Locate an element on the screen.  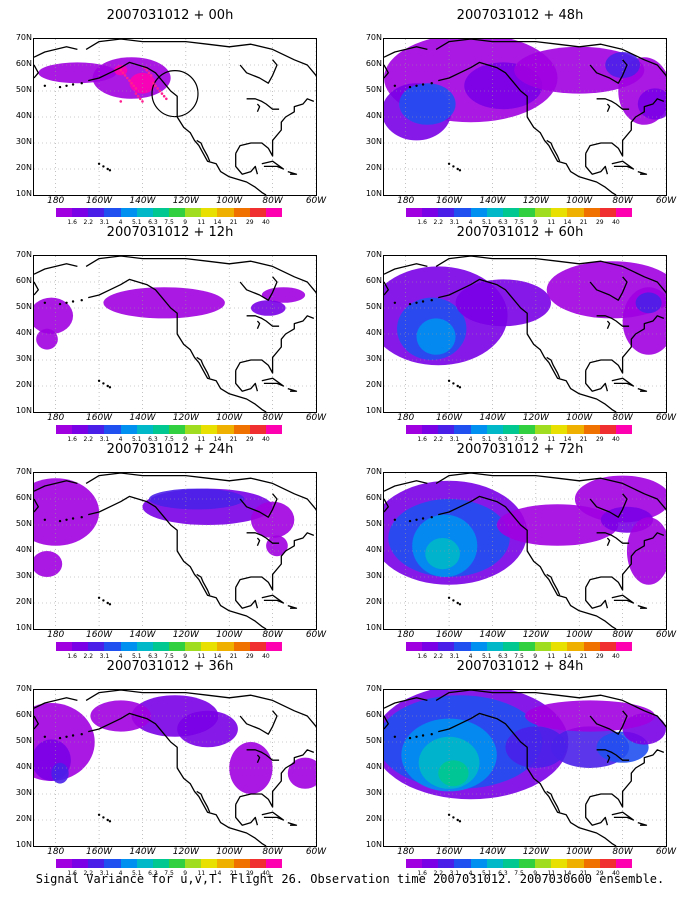
latitude-tick-label: 70N is located at coordinates (23, 471).